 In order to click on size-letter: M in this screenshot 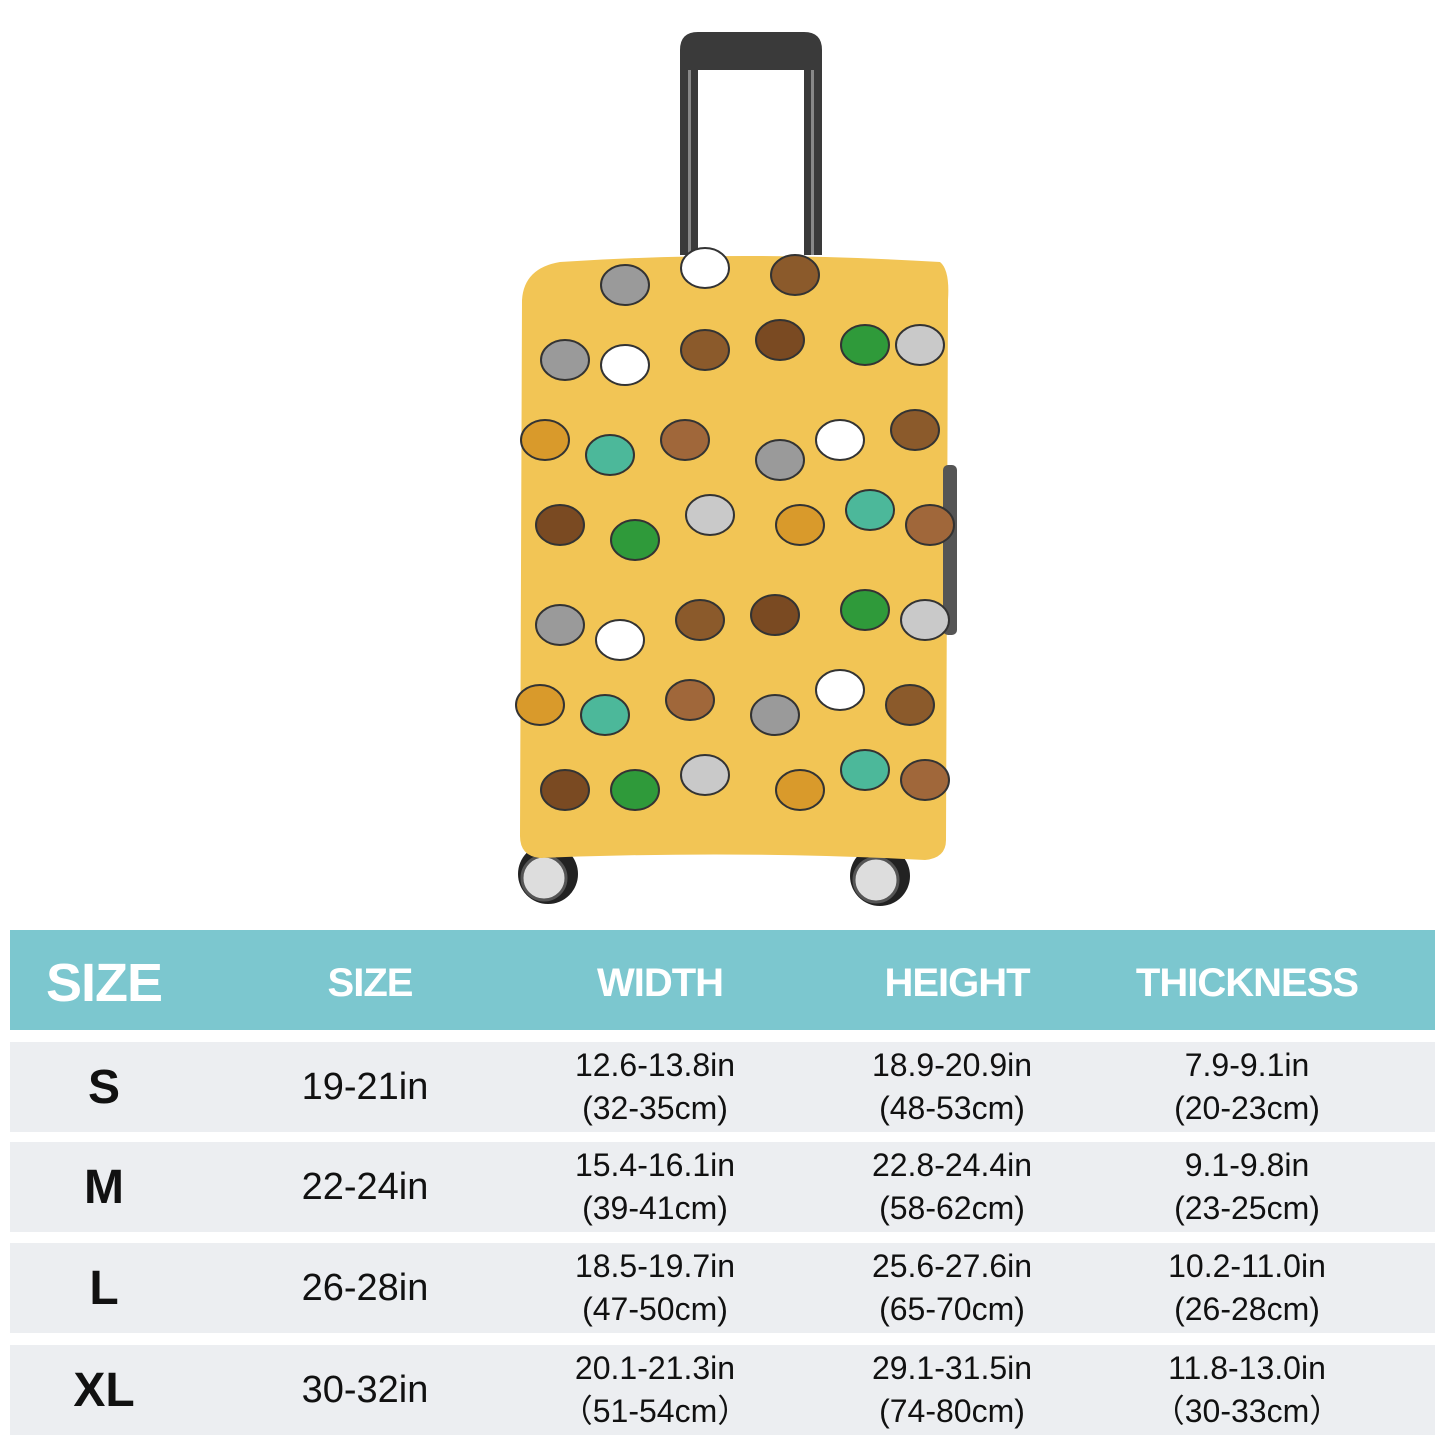, I will do `click(104, 1187)`.